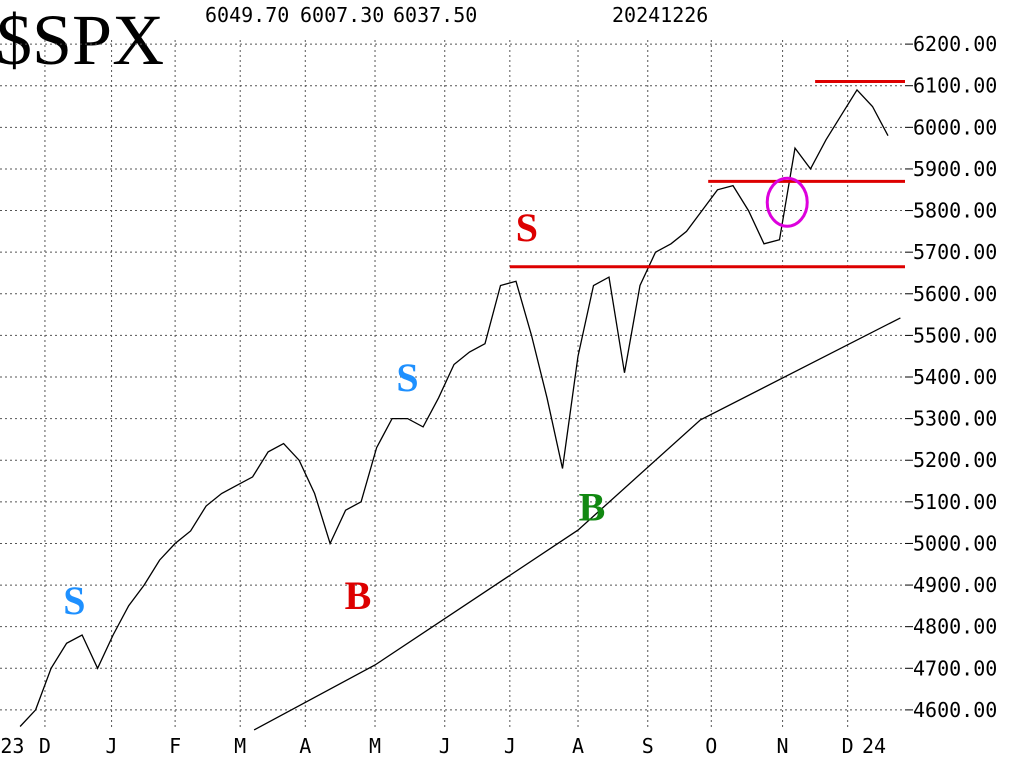  What do you see at coordinates (955, 44) in the screenshot?
I see `y-tick-label: 6200.00` at bounding box center [955, 44].